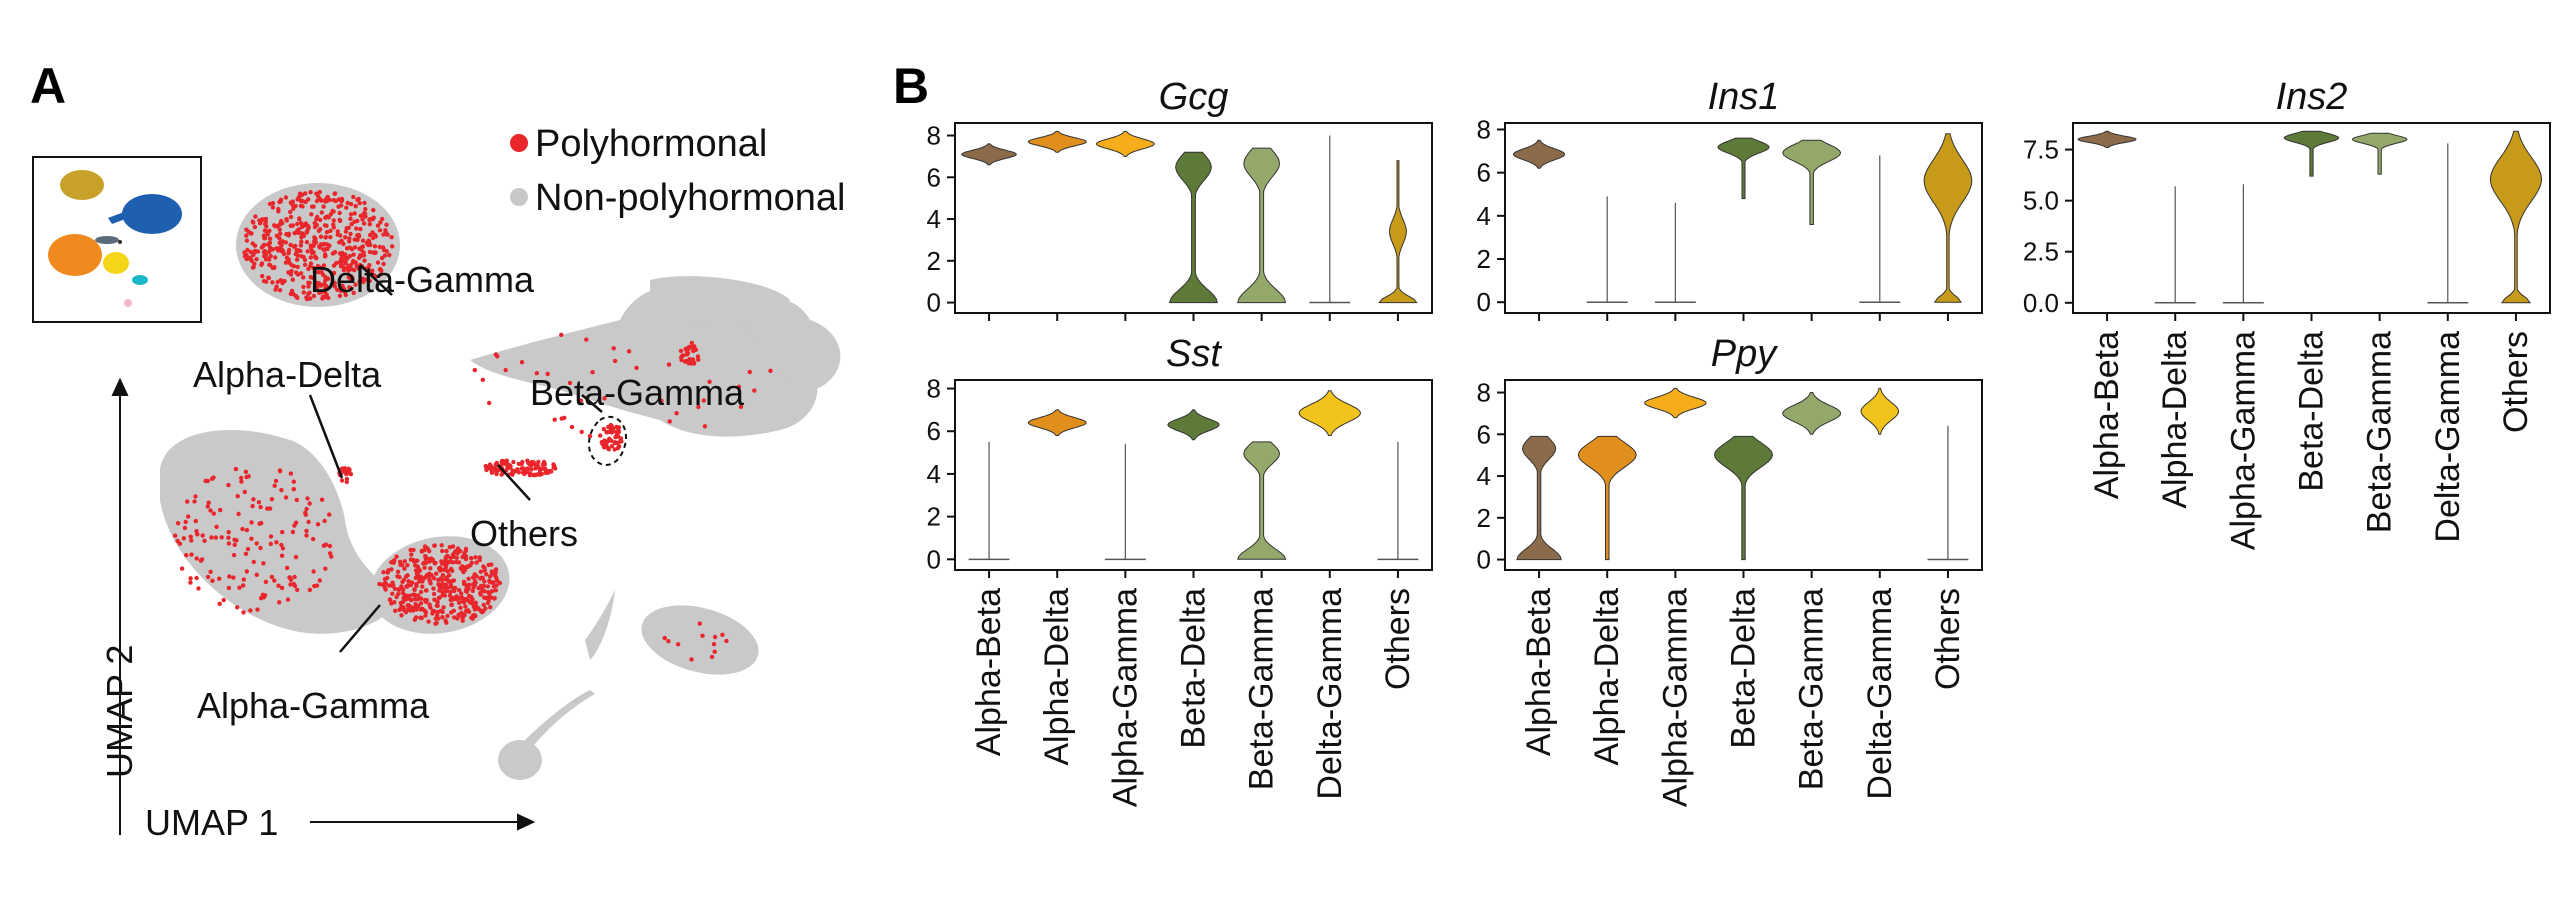 The width and height of the screenshot is (2567, 915). I want to click on gene-title: Ppy, so click(1744, 354).